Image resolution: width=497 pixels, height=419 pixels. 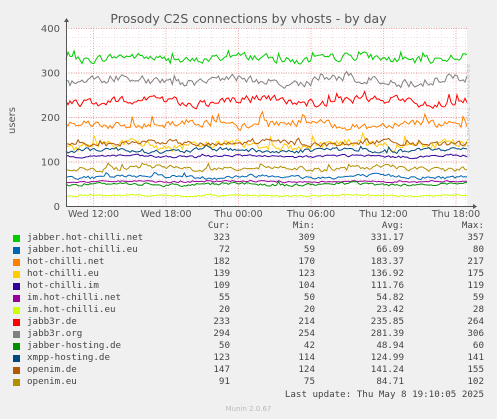 I want to click on legend-min: 254, so click(x=306, y=333).